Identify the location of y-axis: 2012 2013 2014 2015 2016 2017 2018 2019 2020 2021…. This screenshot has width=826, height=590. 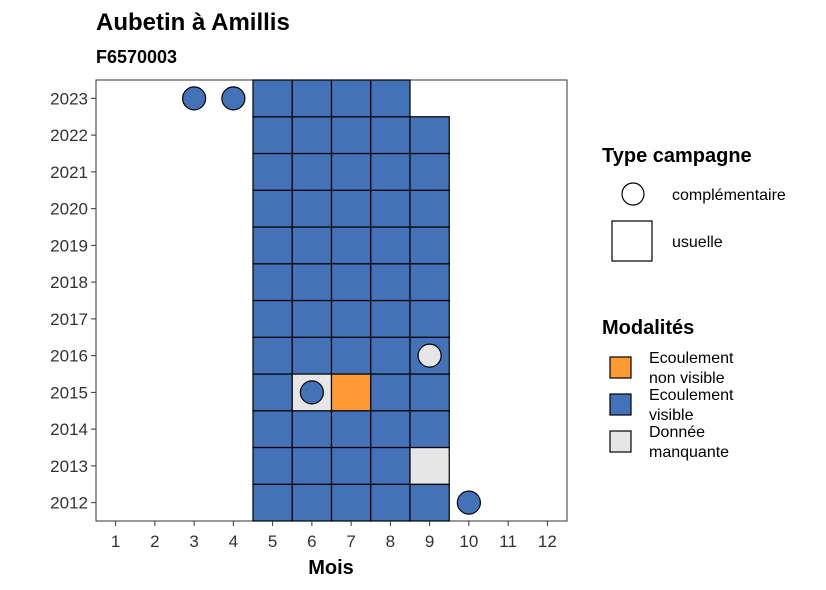
(73, 301).